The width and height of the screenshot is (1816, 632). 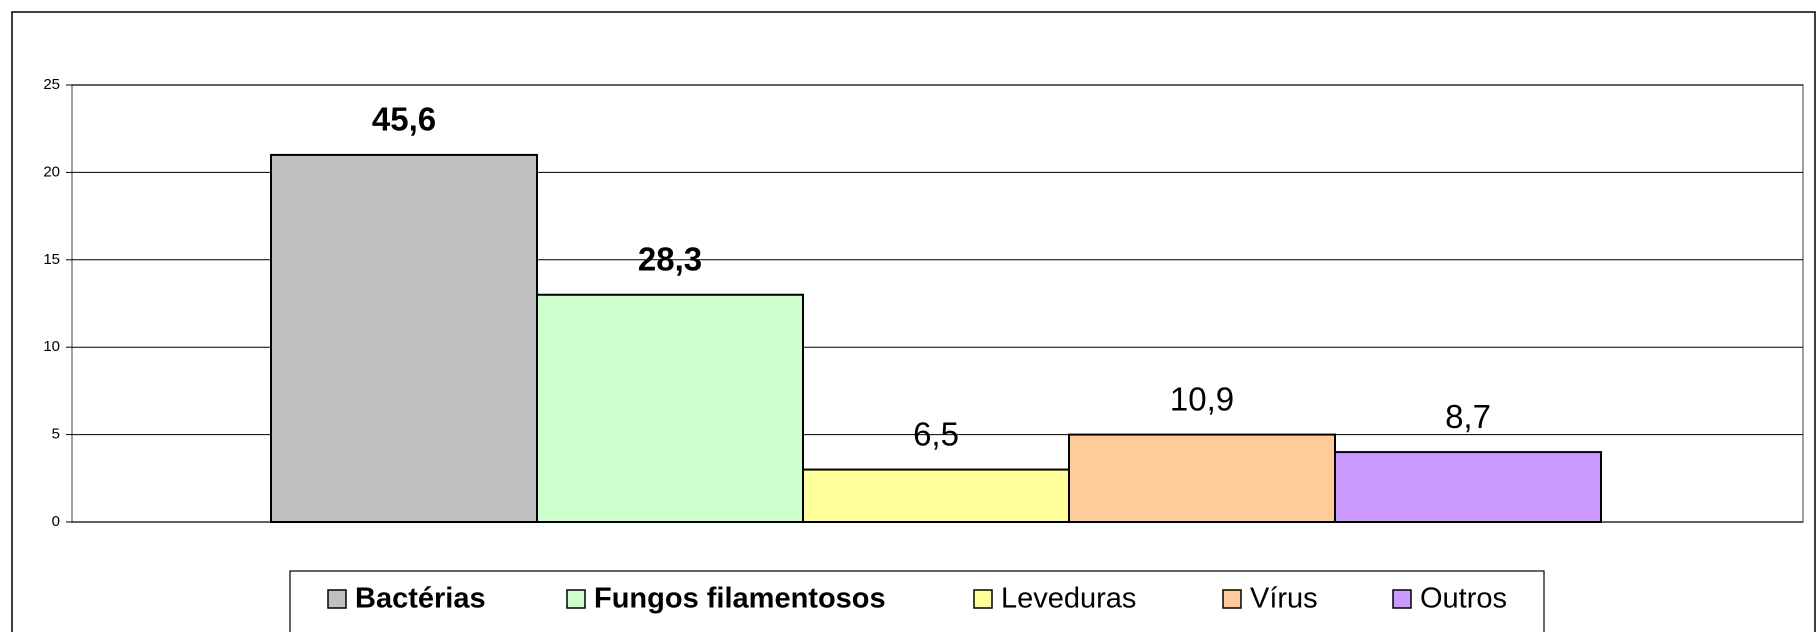 I want to click on legend-label: Bactérias, so click(x=420, y=599).